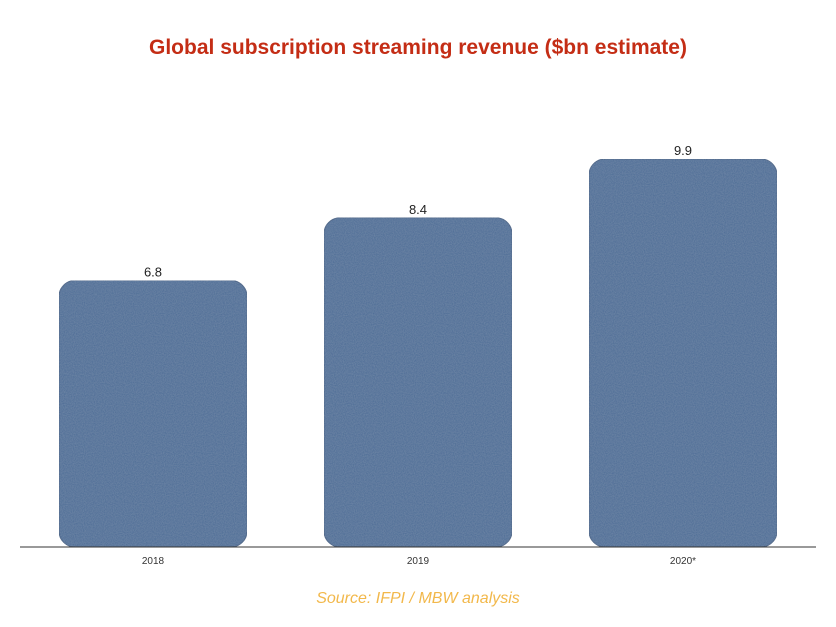 The width and height of the screenshot is (836, 627). What do you see at coordinates (153, 561) in the screenshot?
I see `x-tick-label-2018: 2018` at bounding box center [153, 561].